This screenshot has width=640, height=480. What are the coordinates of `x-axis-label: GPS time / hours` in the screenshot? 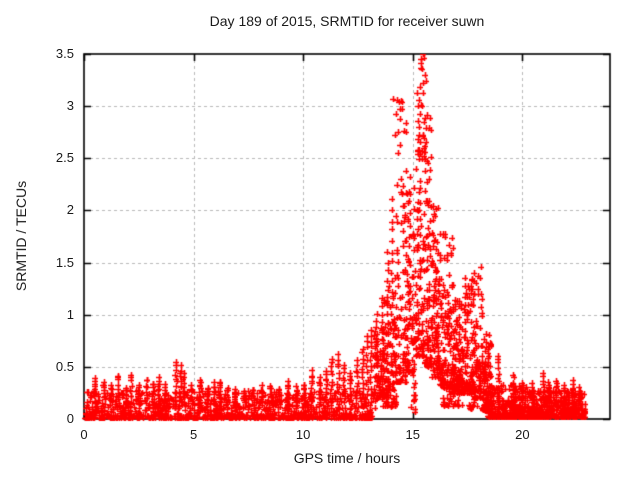 It's located at (347, 458).